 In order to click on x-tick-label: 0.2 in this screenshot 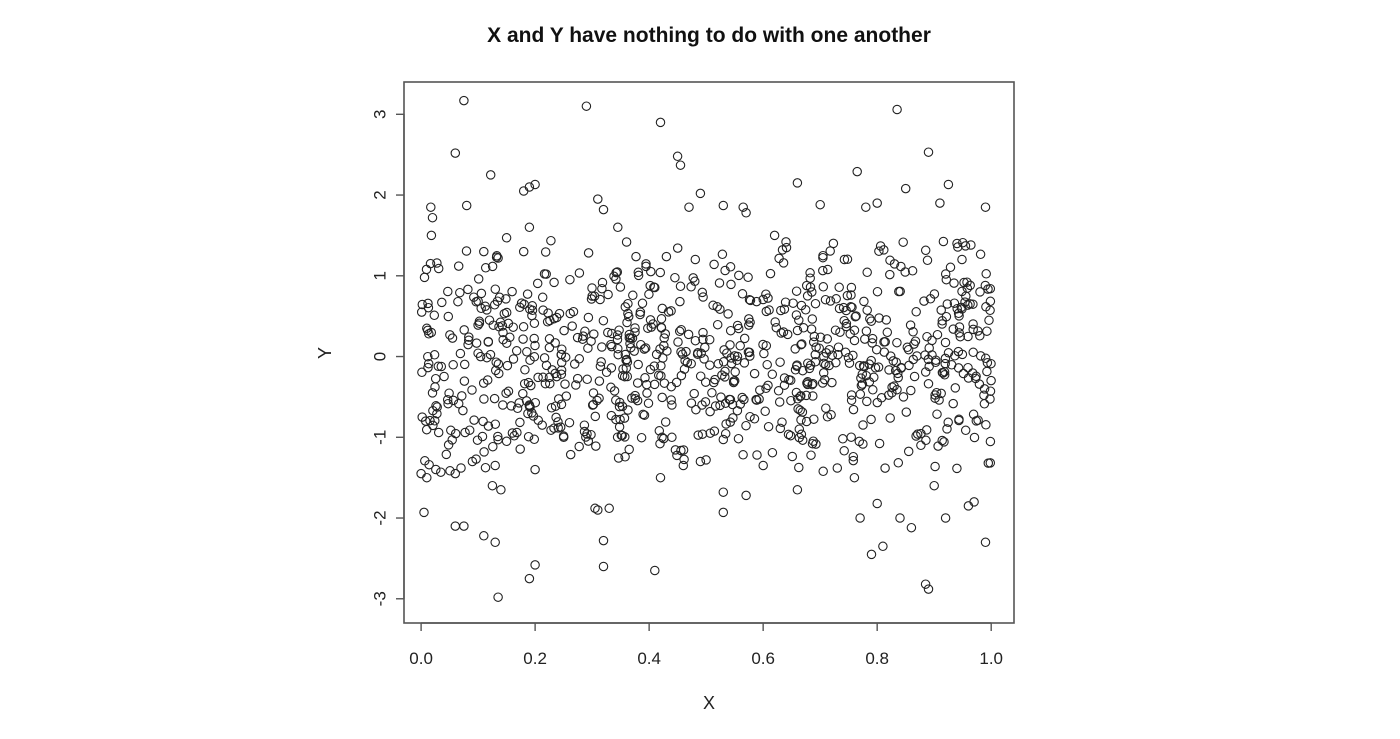, I will do `click(535, 658)`.